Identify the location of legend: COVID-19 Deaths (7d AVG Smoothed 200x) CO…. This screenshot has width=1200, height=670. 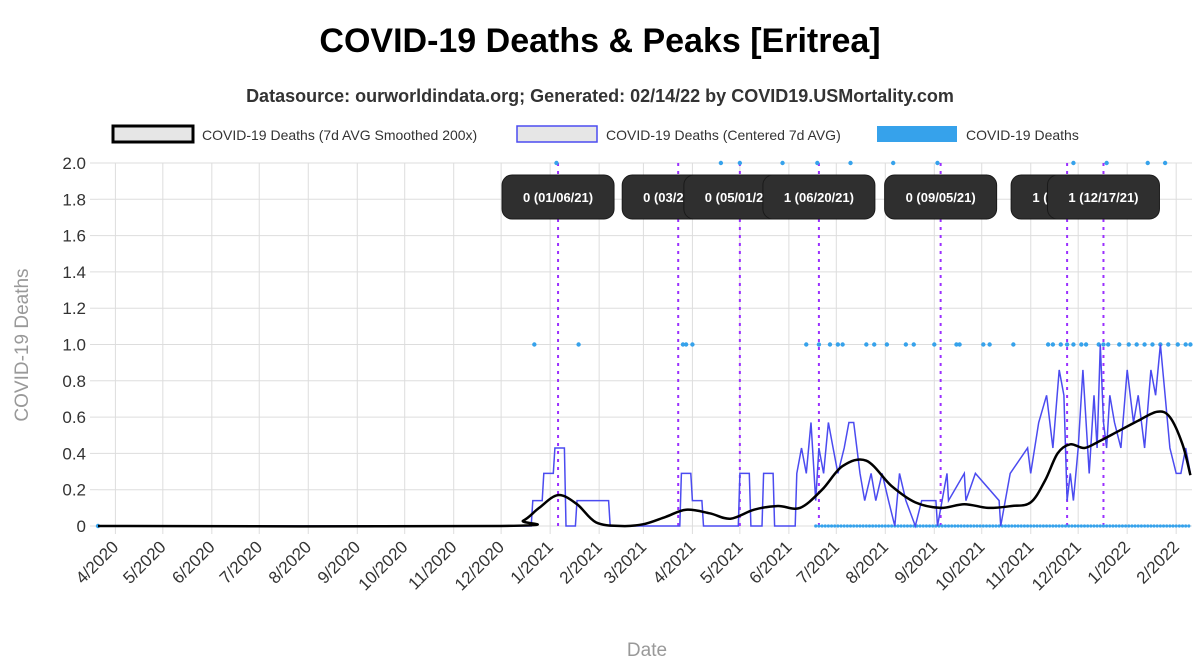
(595, 134).